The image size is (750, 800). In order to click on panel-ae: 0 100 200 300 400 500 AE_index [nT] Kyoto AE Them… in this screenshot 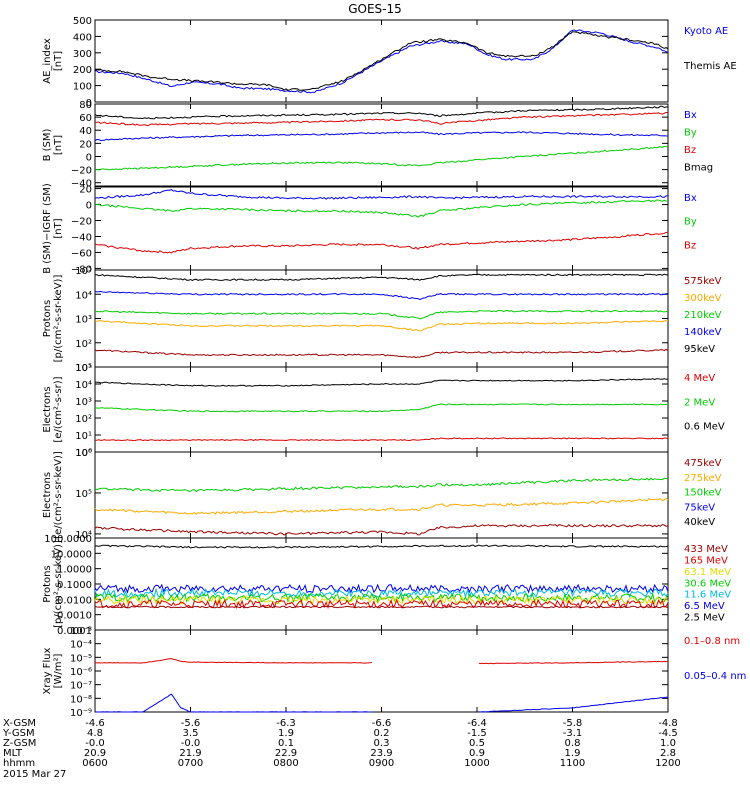, I will do `click(389, 62)`.